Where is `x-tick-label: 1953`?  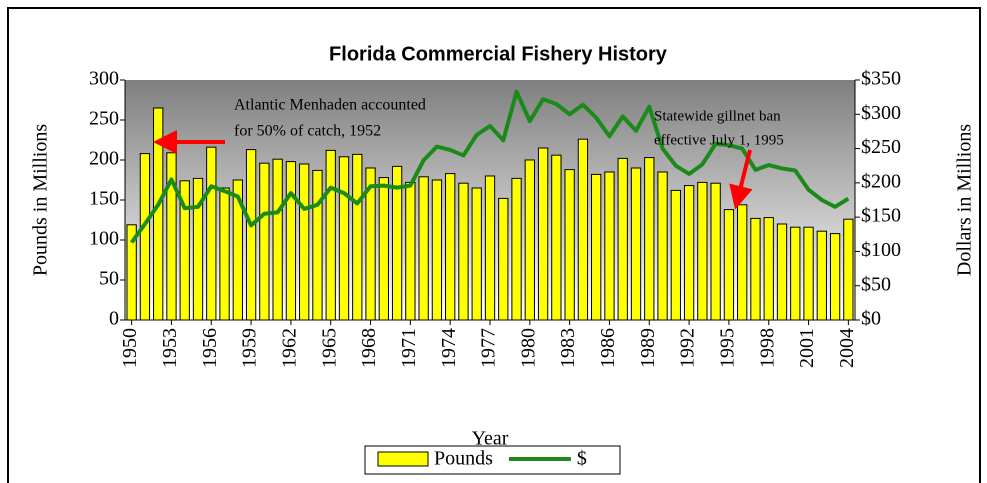
x-tick-label: 1953 is located at coordinates (170, 348).